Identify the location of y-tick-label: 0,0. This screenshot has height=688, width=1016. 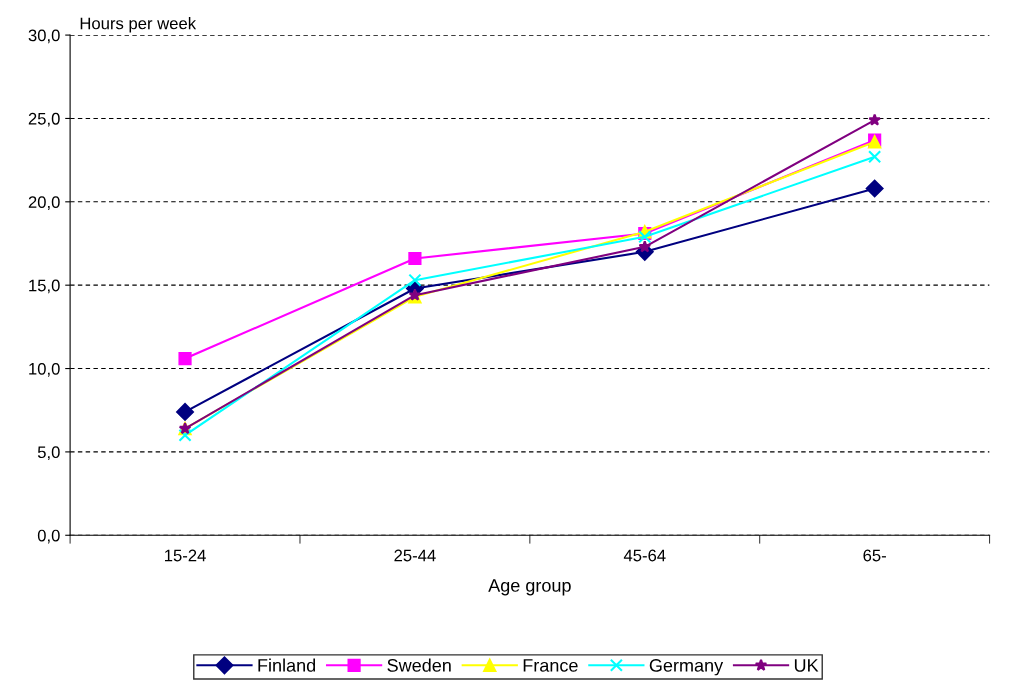
(48, 536).